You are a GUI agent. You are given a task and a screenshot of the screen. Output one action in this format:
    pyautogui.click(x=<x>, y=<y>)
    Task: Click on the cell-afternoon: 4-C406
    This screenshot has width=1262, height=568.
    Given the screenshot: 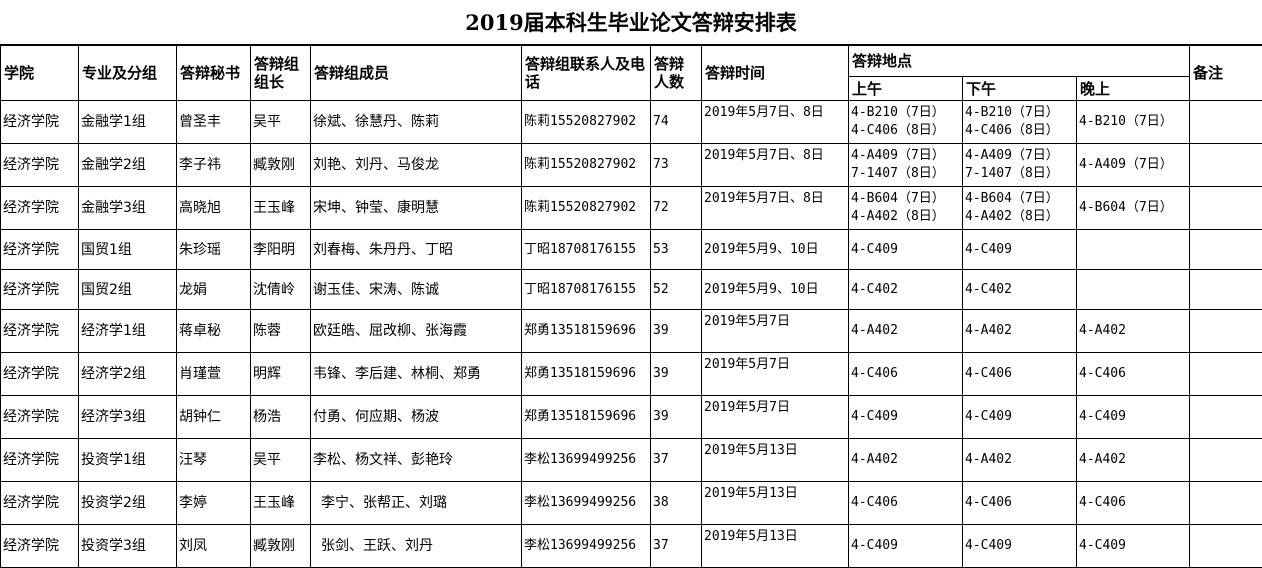 What is the action you would take?
    pyautogui.click(x=1020, y=374)
    